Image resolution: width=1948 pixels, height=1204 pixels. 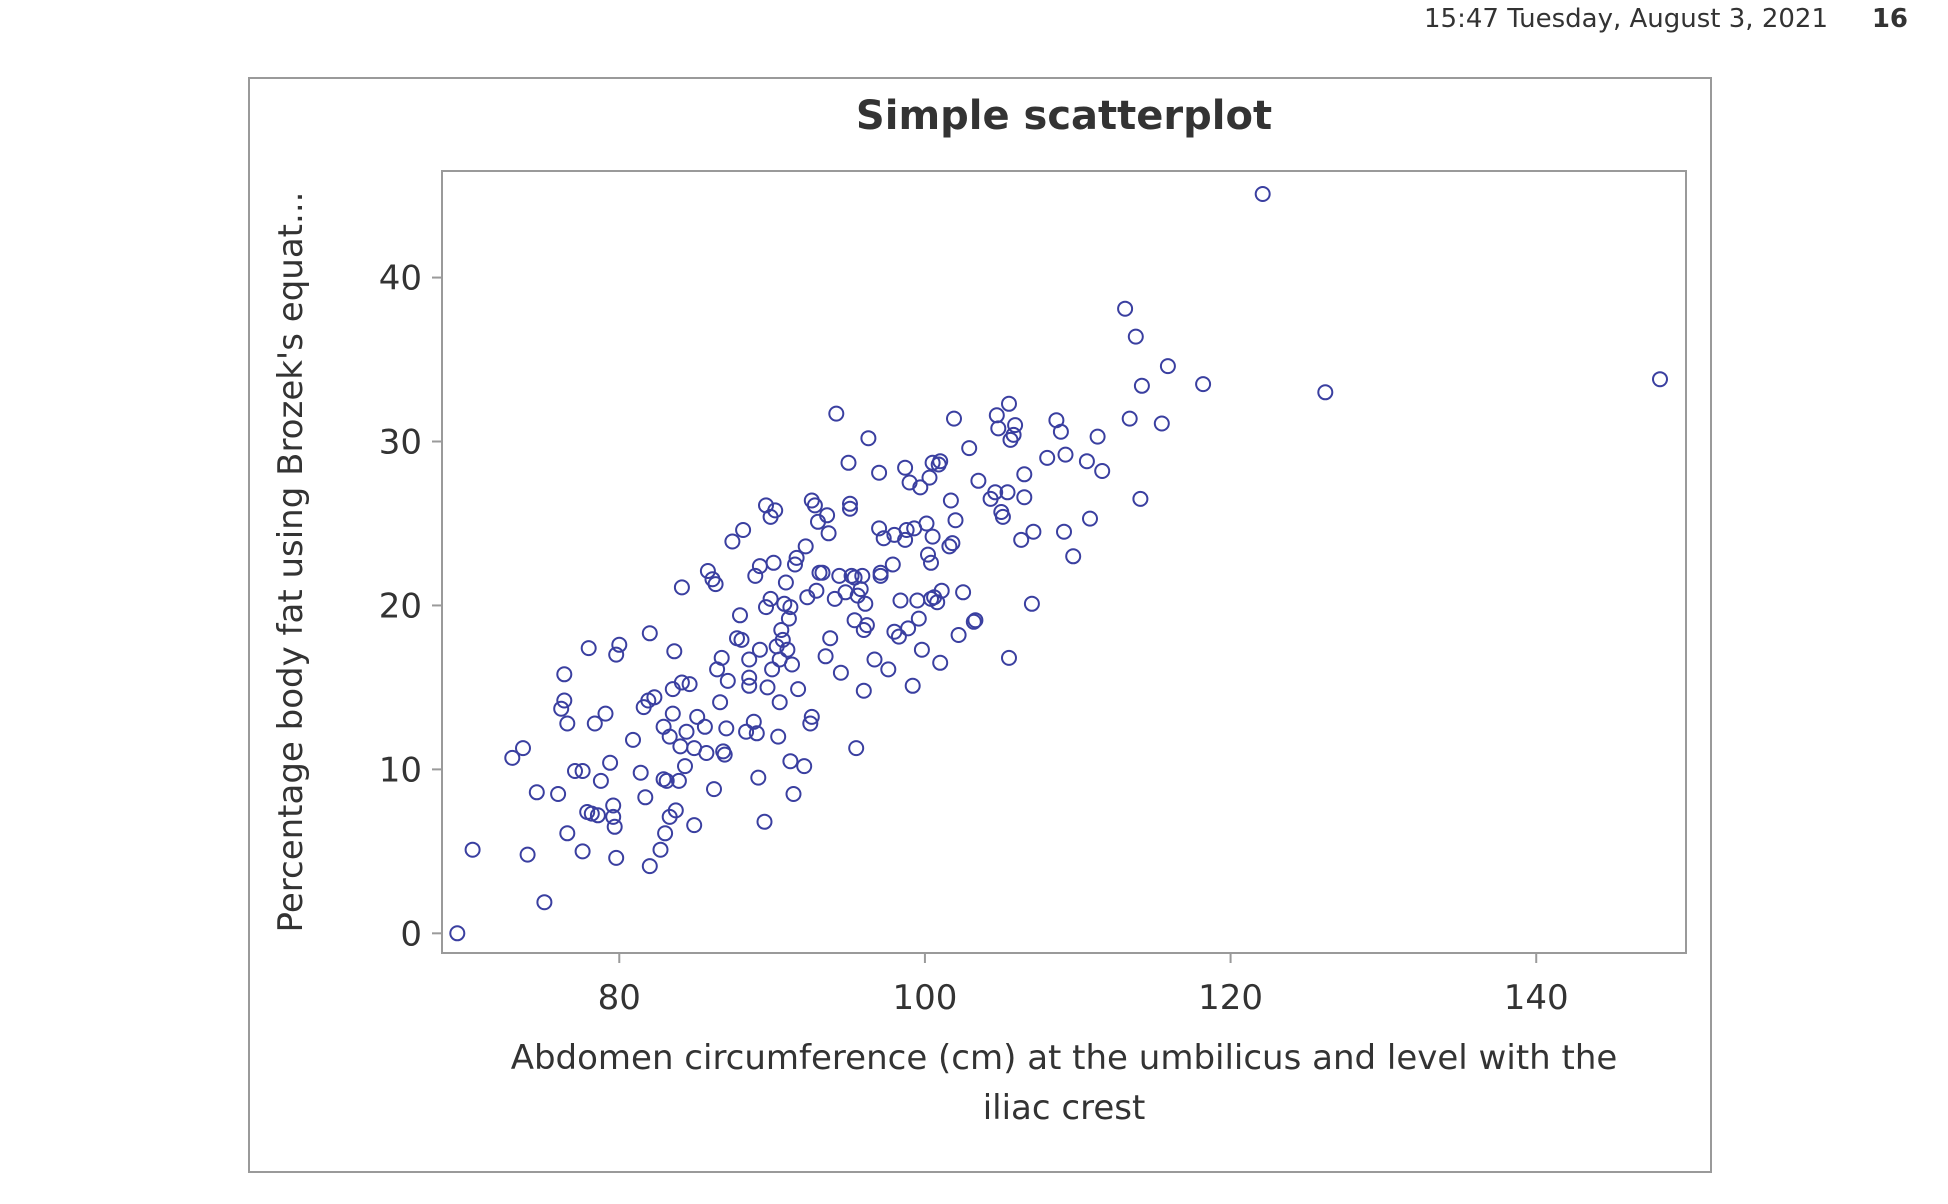 I want to click on y-tick-label: 10, so click(x=400, y=770).